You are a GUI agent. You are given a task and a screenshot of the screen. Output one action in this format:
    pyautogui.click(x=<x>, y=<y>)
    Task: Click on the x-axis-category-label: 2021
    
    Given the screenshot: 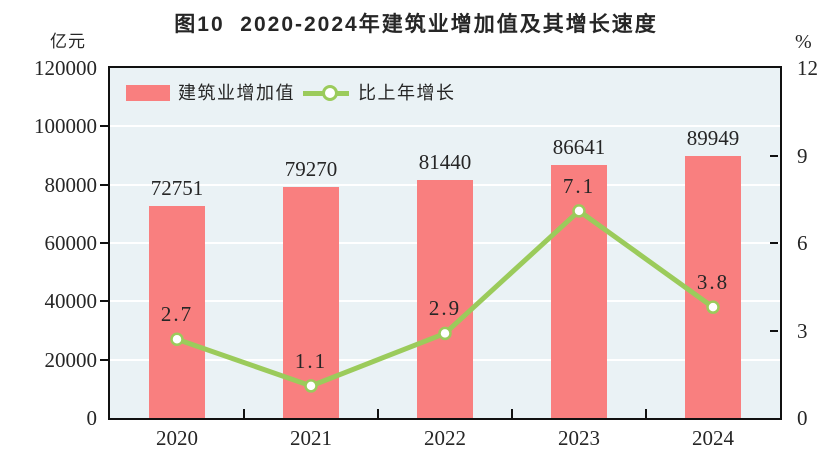 What is the action you would take?
    pyautogui.click(x=311, y=438)
    